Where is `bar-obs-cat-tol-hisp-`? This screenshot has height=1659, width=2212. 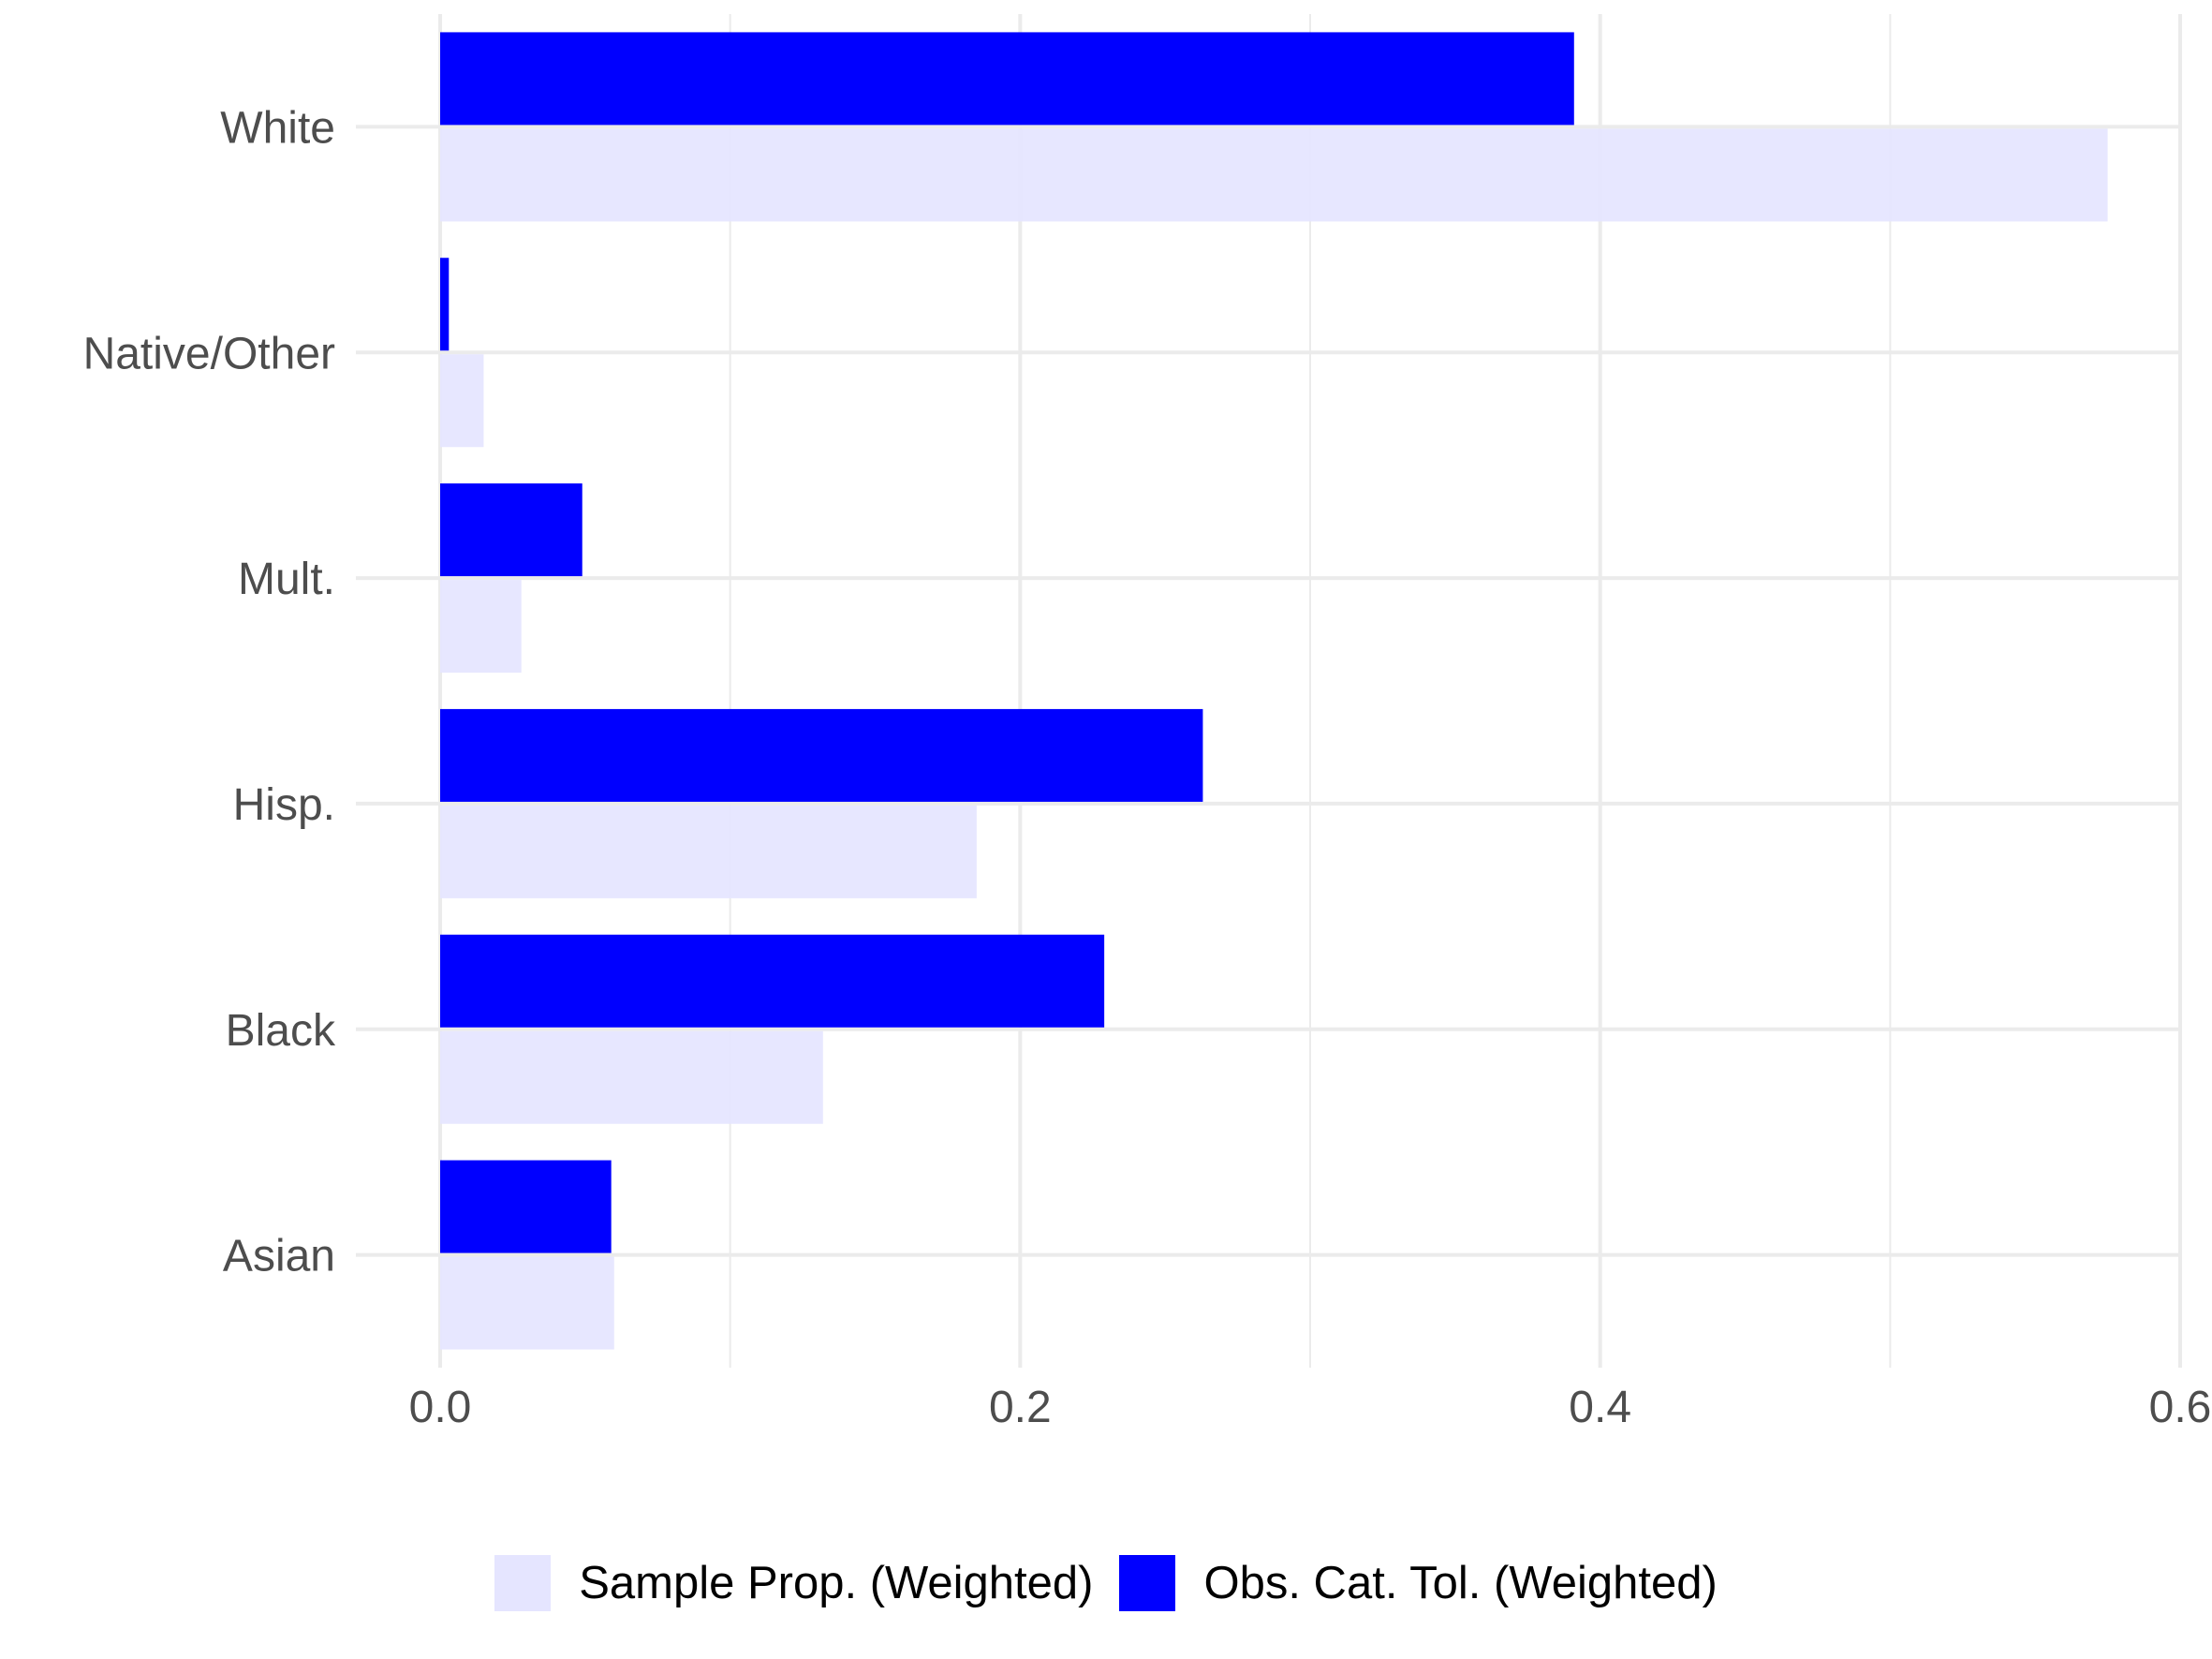
bar-obs-cat-tol-hisp- is located at coordinates (821, 755).